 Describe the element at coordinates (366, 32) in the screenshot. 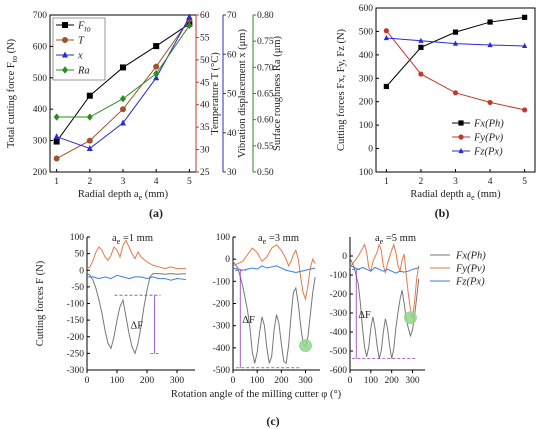

I see `y-tick-label: 500` at that location.